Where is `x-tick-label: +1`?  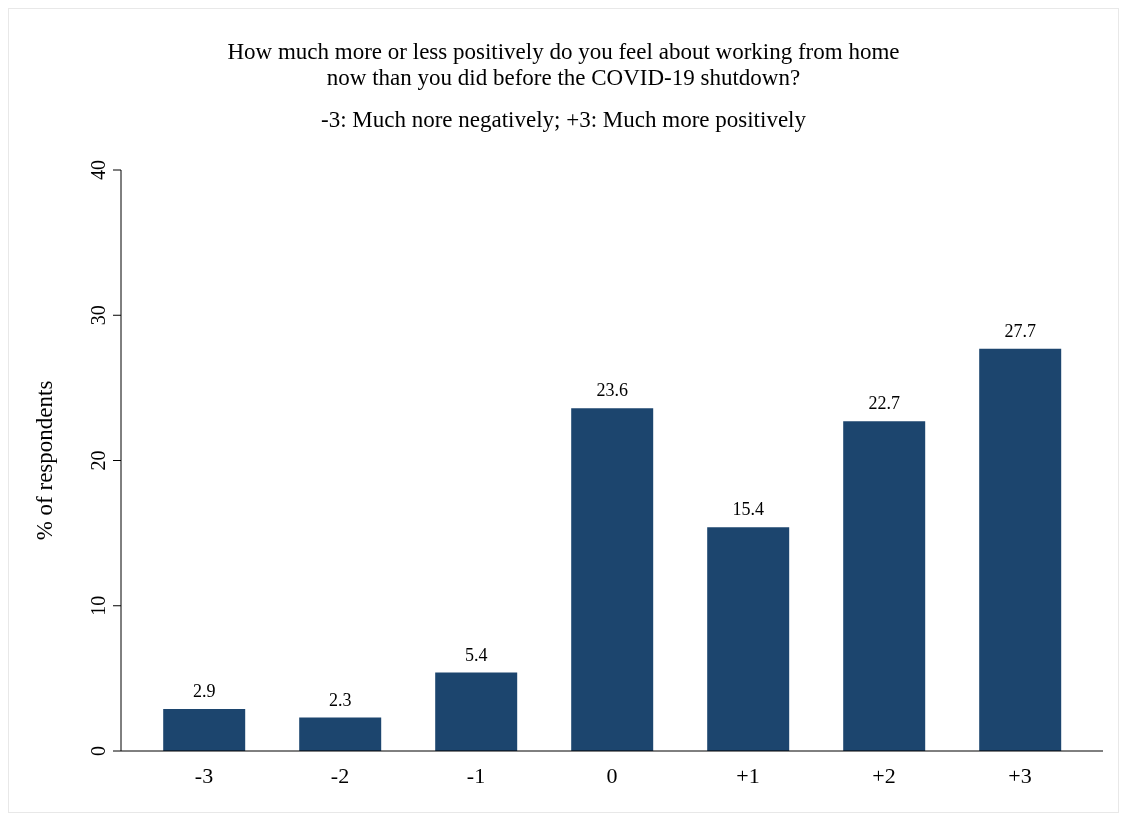
x-tick-label: +1 is located at coordinates (748, 775).